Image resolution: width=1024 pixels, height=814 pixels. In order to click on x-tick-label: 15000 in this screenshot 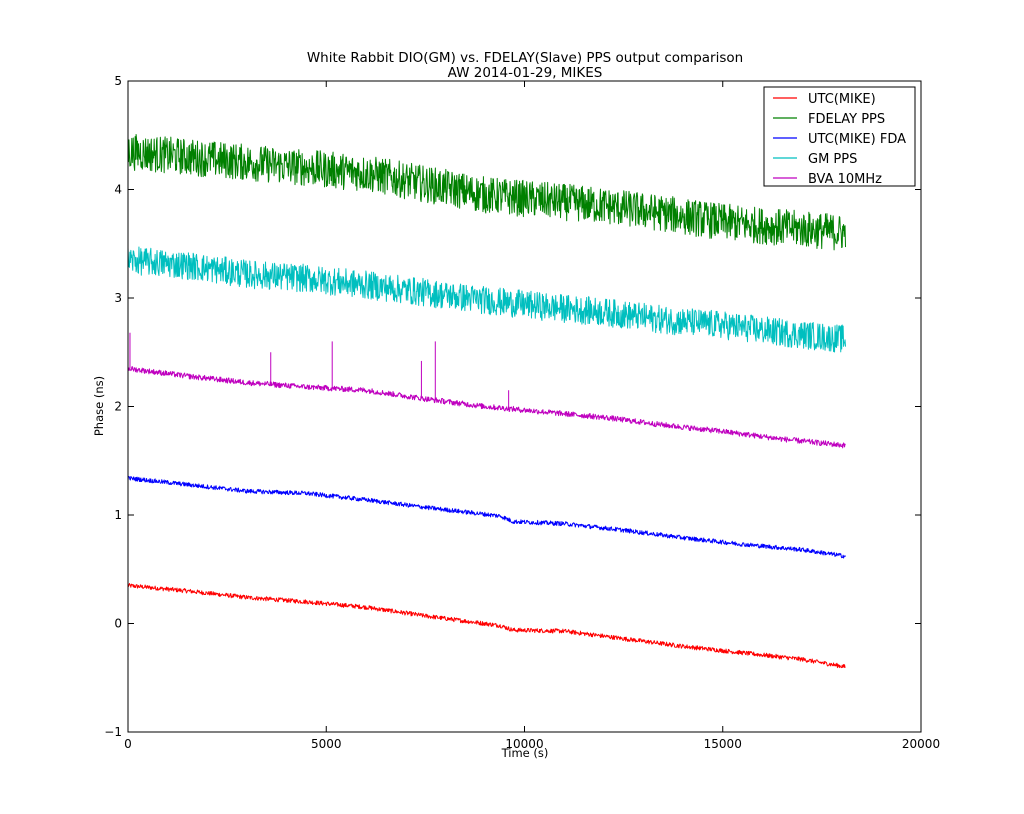, I will do `click(723, 744)`.